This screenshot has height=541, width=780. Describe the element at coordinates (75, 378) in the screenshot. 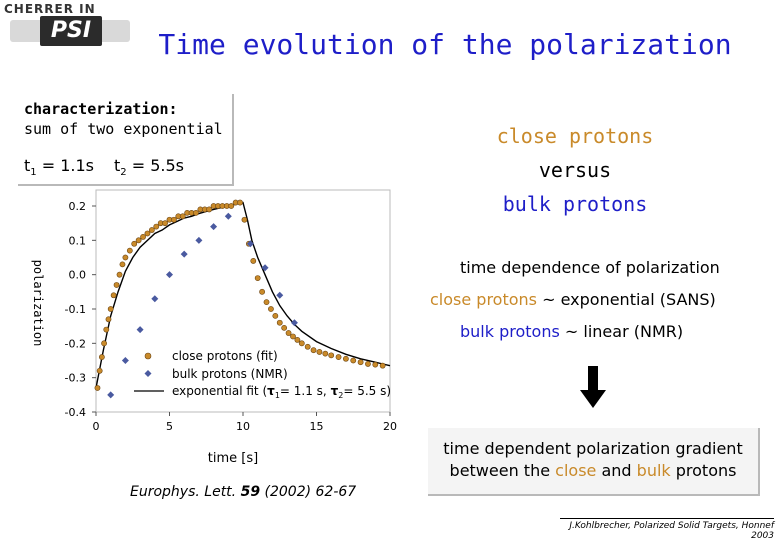

I see `y-tick-label: -0.3` at that location.